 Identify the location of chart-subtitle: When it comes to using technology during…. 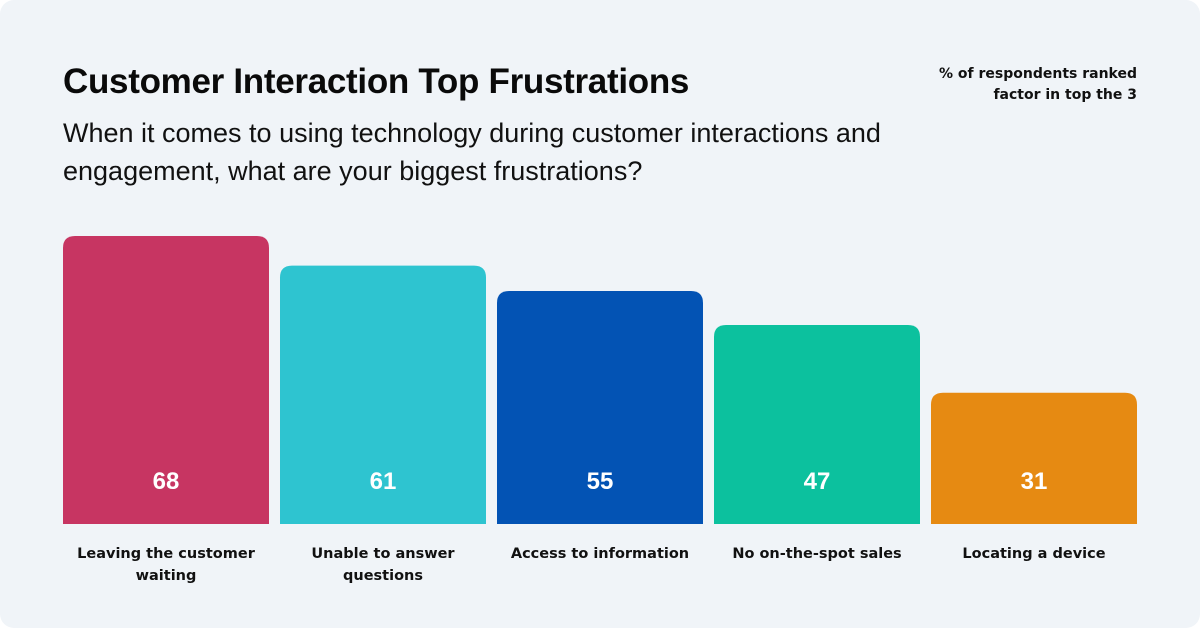
(472, 152).